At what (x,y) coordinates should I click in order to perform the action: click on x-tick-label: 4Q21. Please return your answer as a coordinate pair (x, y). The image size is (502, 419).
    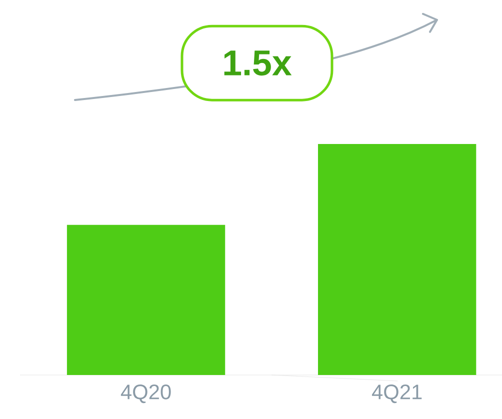
    Looking at the image, I should click on (397, 394).